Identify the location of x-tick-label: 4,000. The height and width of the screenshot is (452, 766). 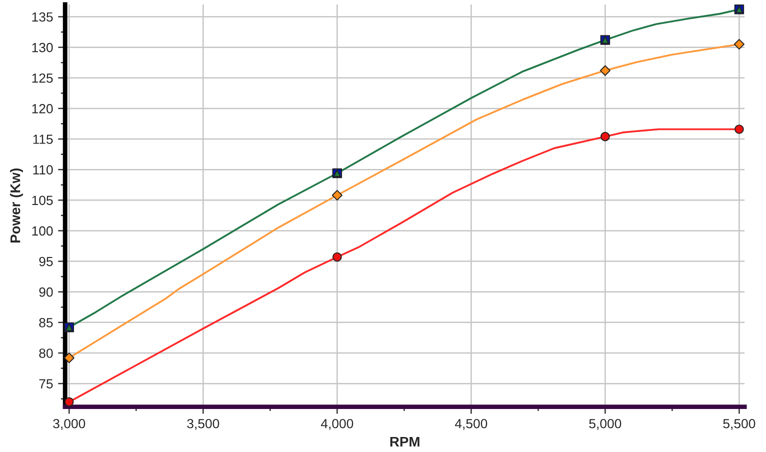
(337, 424).